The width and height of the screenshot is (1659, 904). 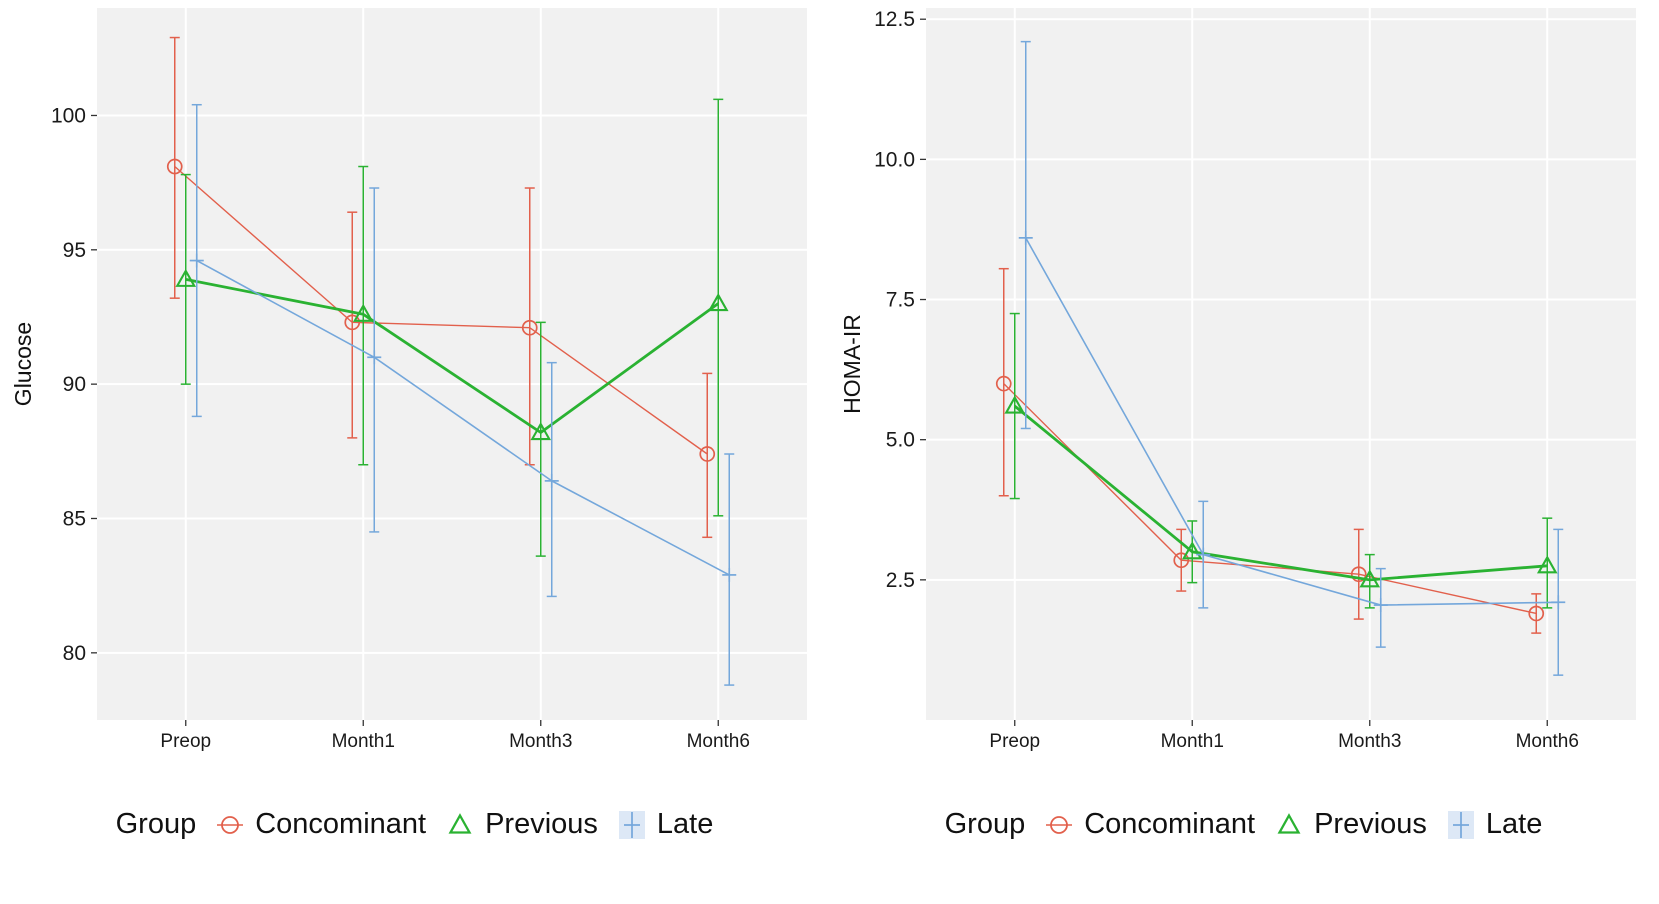 I want to click on y-tick-label: 100, so click(x=67, y=115).